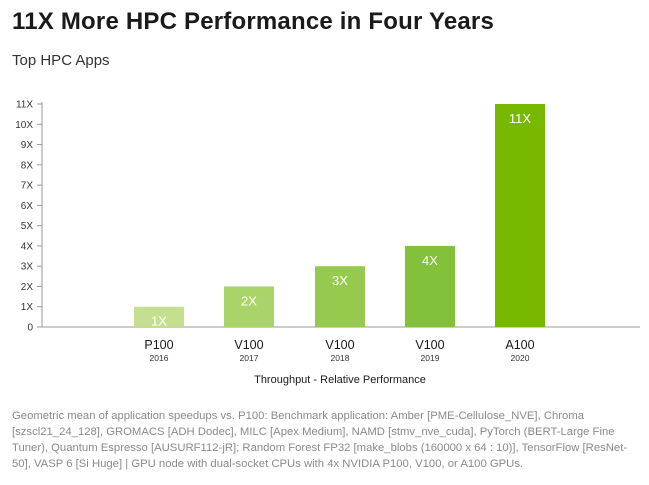 This screenshot has height=485, width=649. I want to click on y-tick-label: 8X, so click(27, 165).